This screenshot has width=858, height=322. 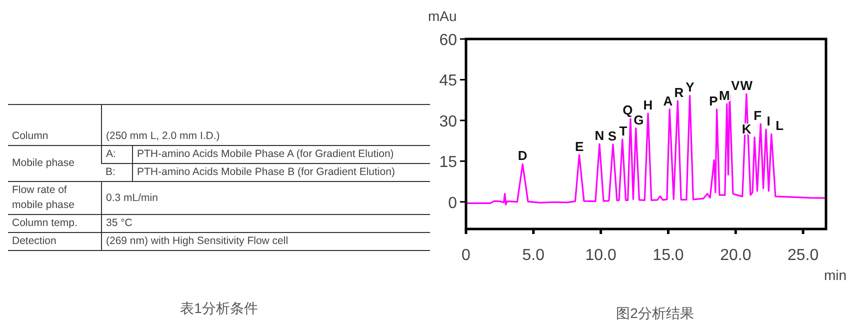 I want to click on text: PTH-amino Acids Mobile Phase B (for Gradient Elution), so click(x=281, y=173).